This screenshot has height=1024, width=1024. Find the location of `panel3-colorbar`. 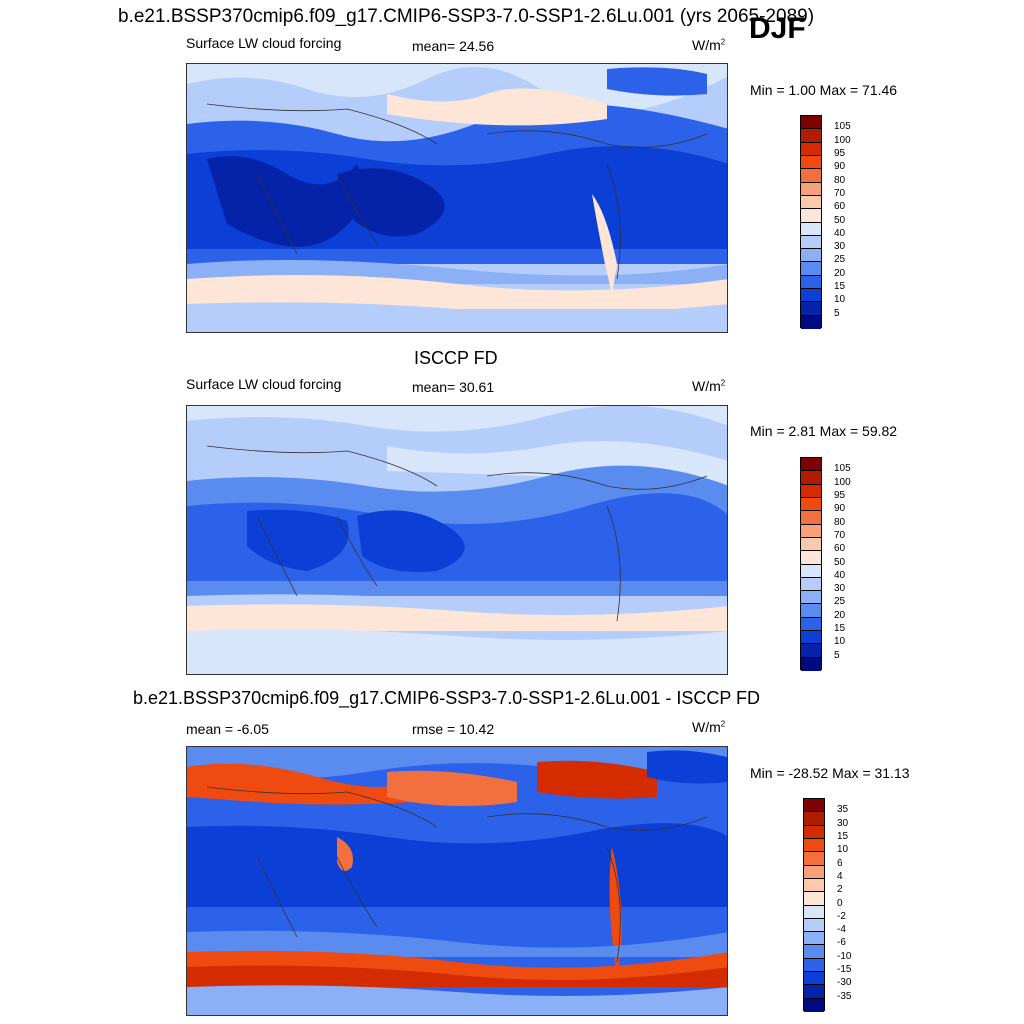

panel3-colorbar is located at coordinates (814, 905).